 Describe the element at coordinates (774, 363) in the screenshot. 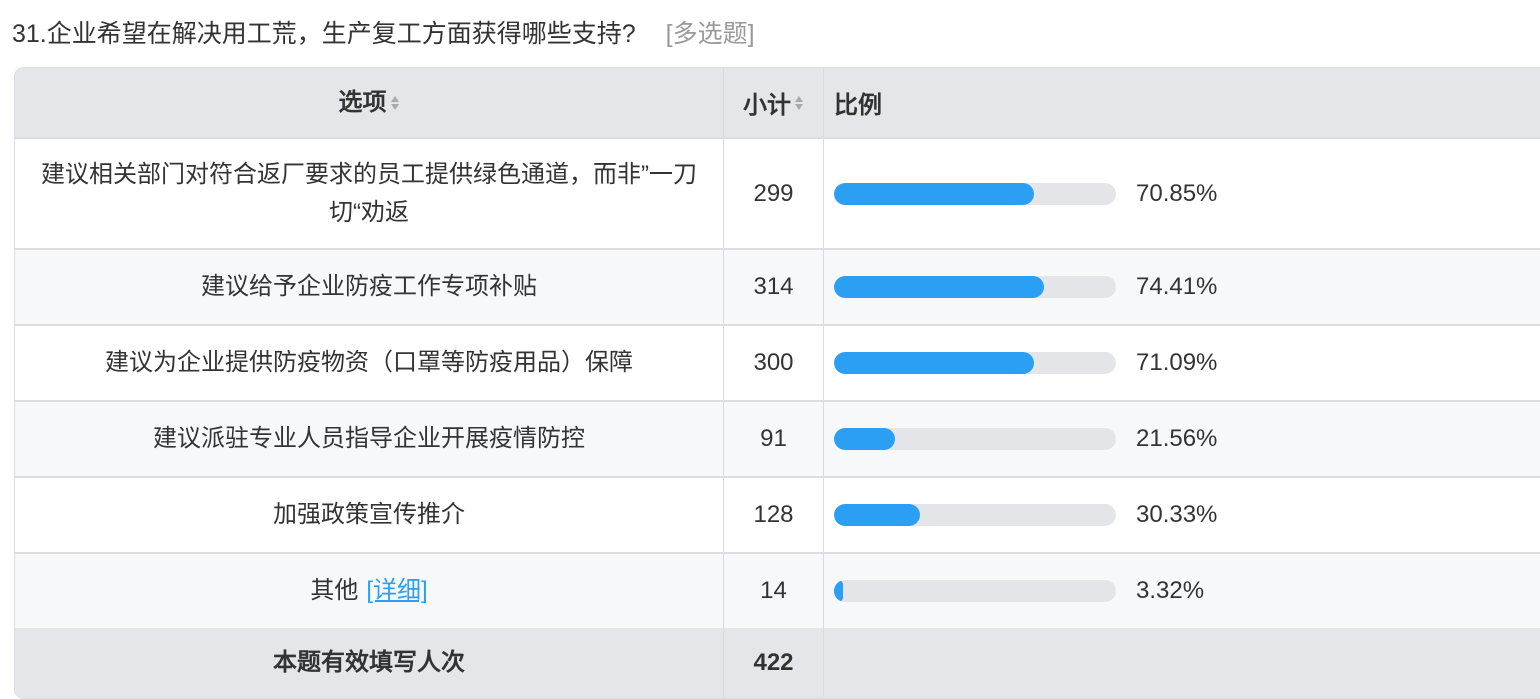

I see `count-cell: 300` at that location.